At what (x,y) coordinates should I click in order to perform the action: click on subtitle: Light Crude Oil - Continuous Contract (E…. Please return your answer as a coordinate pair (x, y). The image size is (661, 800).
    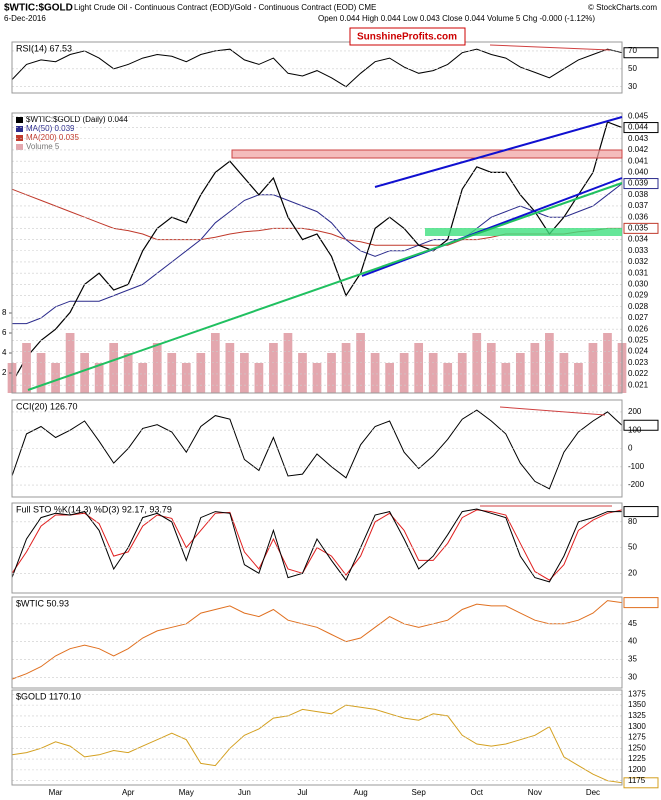
    Looking at the image, I should click on (225, 7).